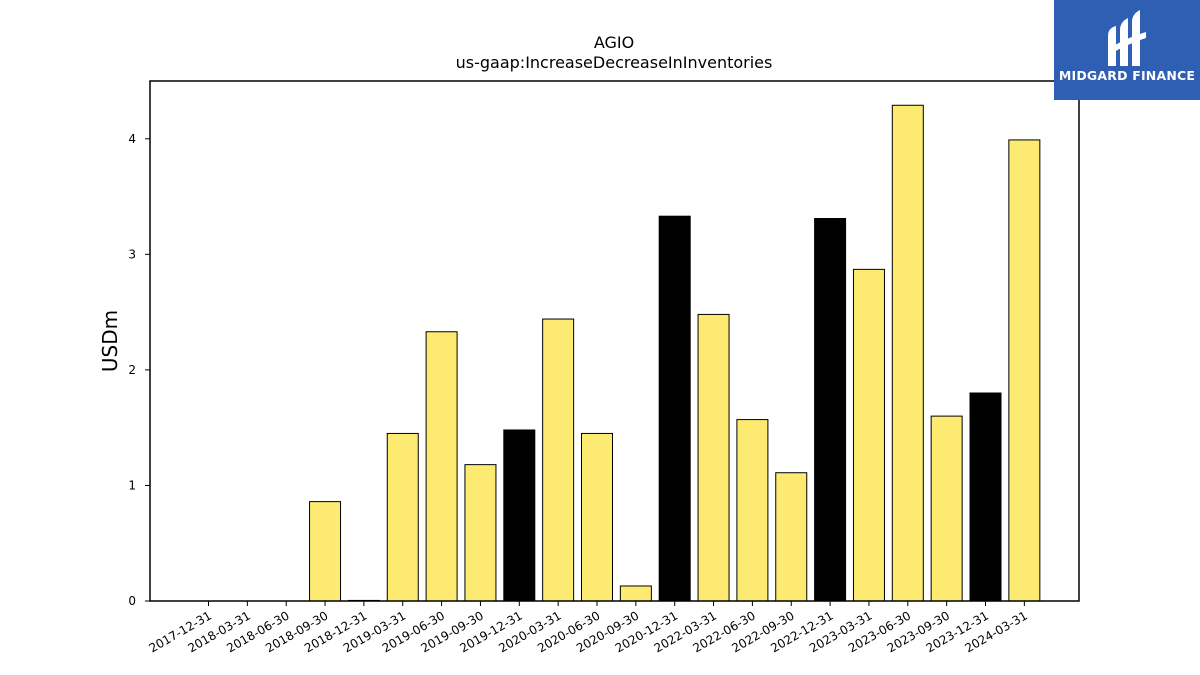  What do you see at coordinates (132, 254) in the screenshot?
I see `y-tick-label: 3` at bounding box center [132, 254].